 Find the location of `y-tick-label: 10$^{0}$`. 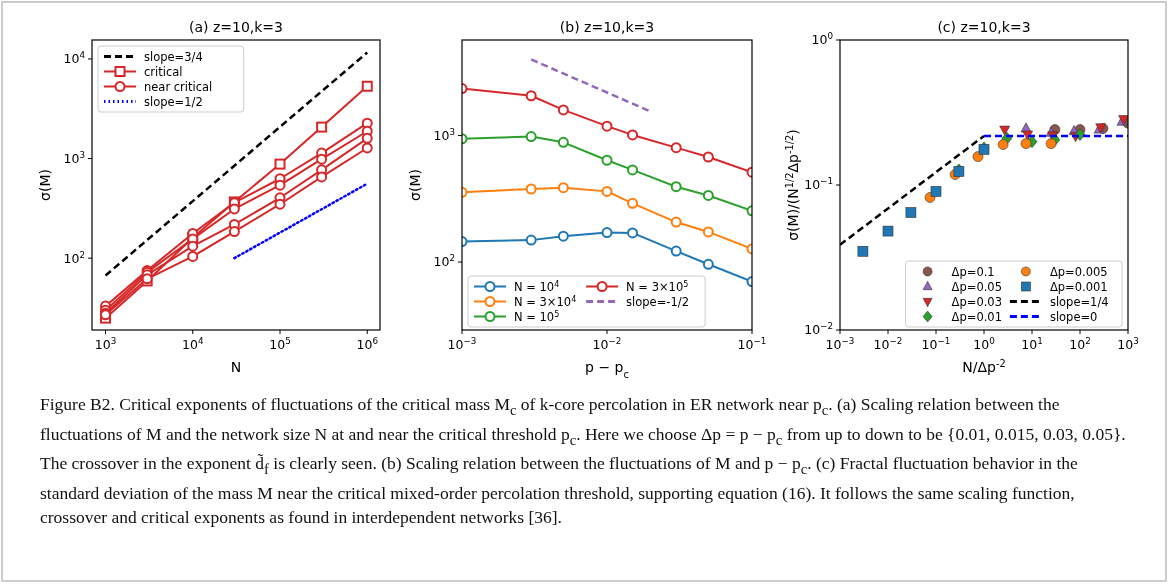

y-tick-label: 10$^{0}$ is located at coordinates (822, 39).